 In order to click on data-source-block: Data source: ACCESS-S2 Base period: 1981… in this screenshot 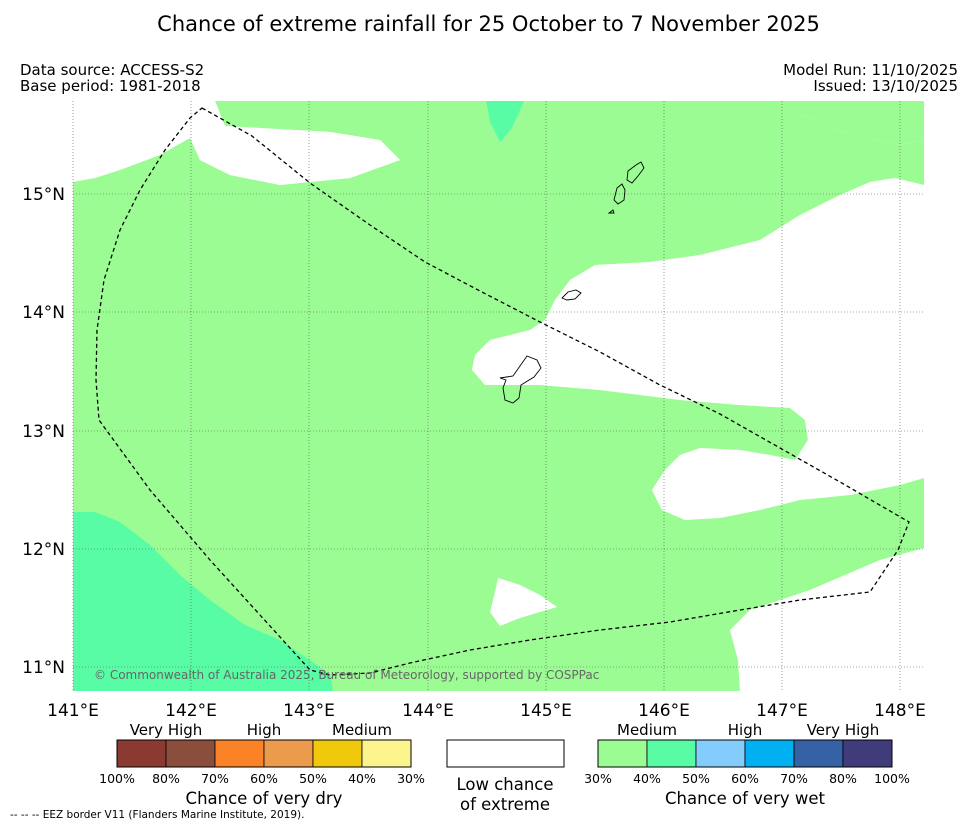, I will do `click(112, 78)`.